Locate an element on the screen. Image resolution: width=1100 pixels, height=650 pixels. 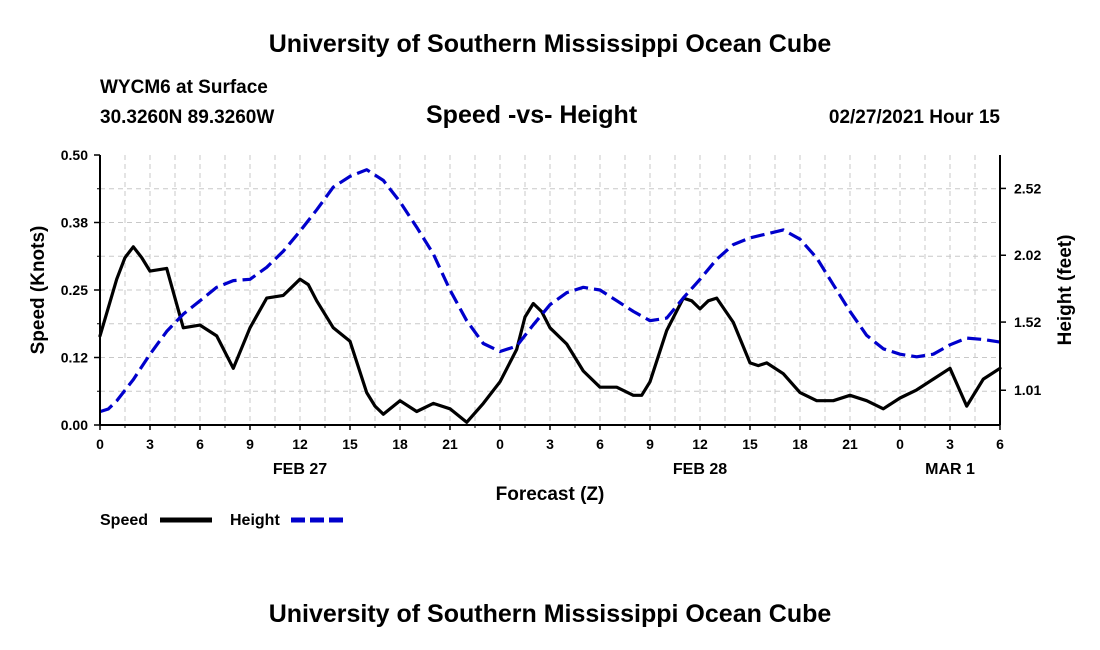
y-right-tick-label: 2.52 is located at coordinates (1027, 188).